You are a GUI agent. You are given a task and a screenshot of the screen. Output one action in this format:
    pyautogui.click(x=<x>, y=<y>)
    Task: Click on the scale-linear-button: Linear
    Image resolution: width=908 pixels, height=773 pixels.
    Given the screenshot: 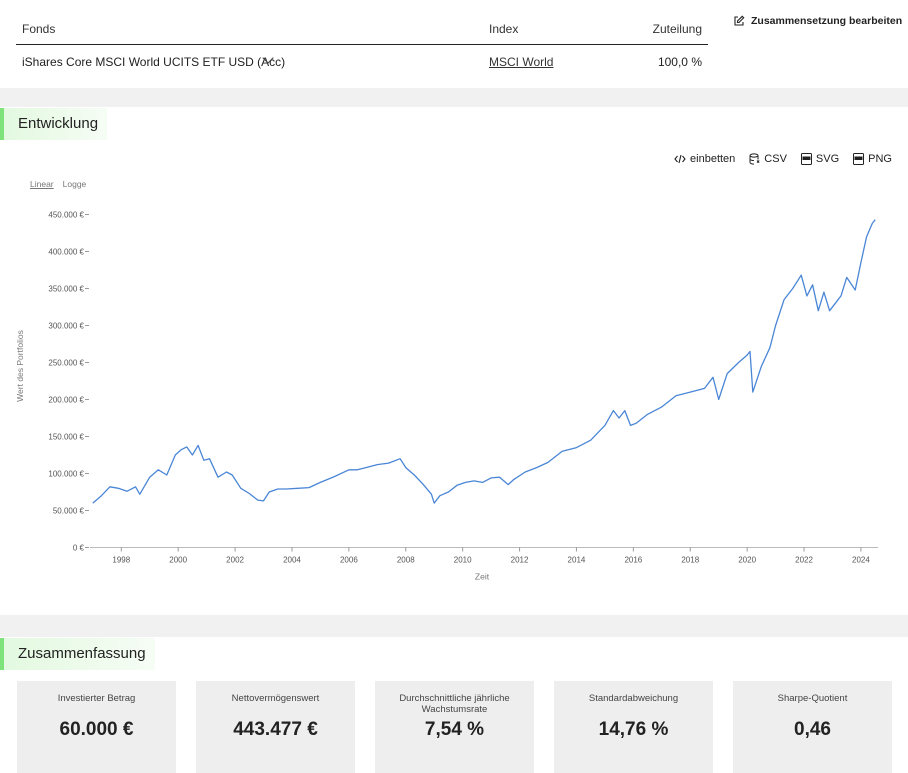 What is the action you would take?
    pyautogui.click(x=42, y=184)
    